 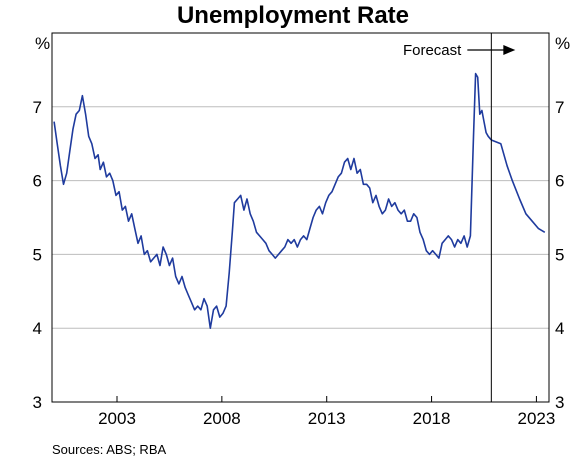 What do you see at coordinates (222, 418) in the screenshot?
I see `x-tick-label: 2008` at bounding box center [222, 418].